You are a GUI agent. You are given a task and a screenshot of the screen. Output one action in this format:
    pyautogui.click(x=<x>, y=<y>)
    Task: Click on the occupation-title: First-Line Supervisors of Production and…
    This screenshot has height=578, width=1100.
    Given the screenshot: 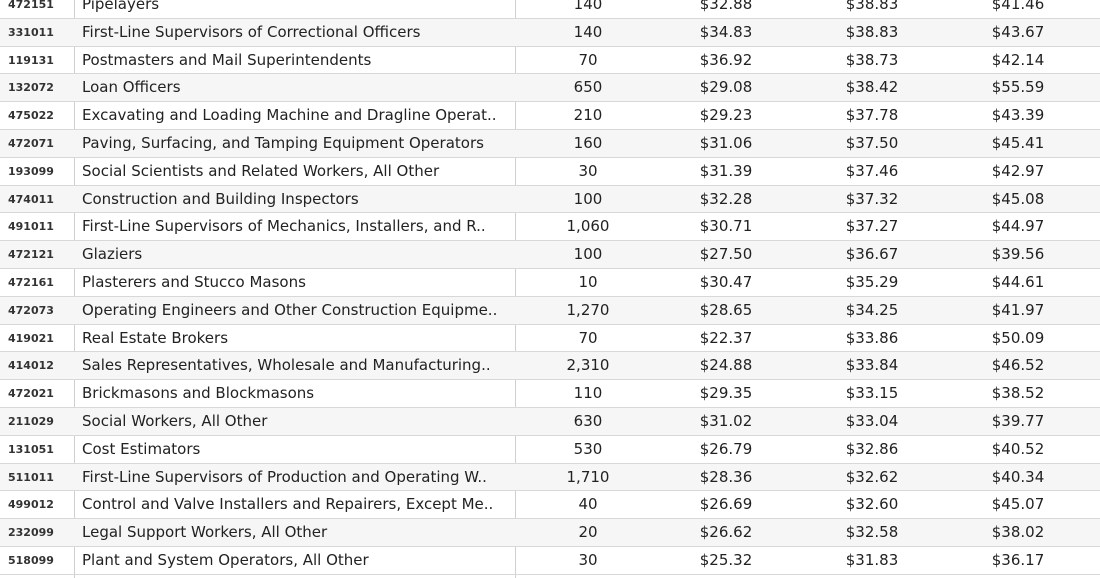 What is the action you would take?
    pyautogui.click(x=284, y=476)
    